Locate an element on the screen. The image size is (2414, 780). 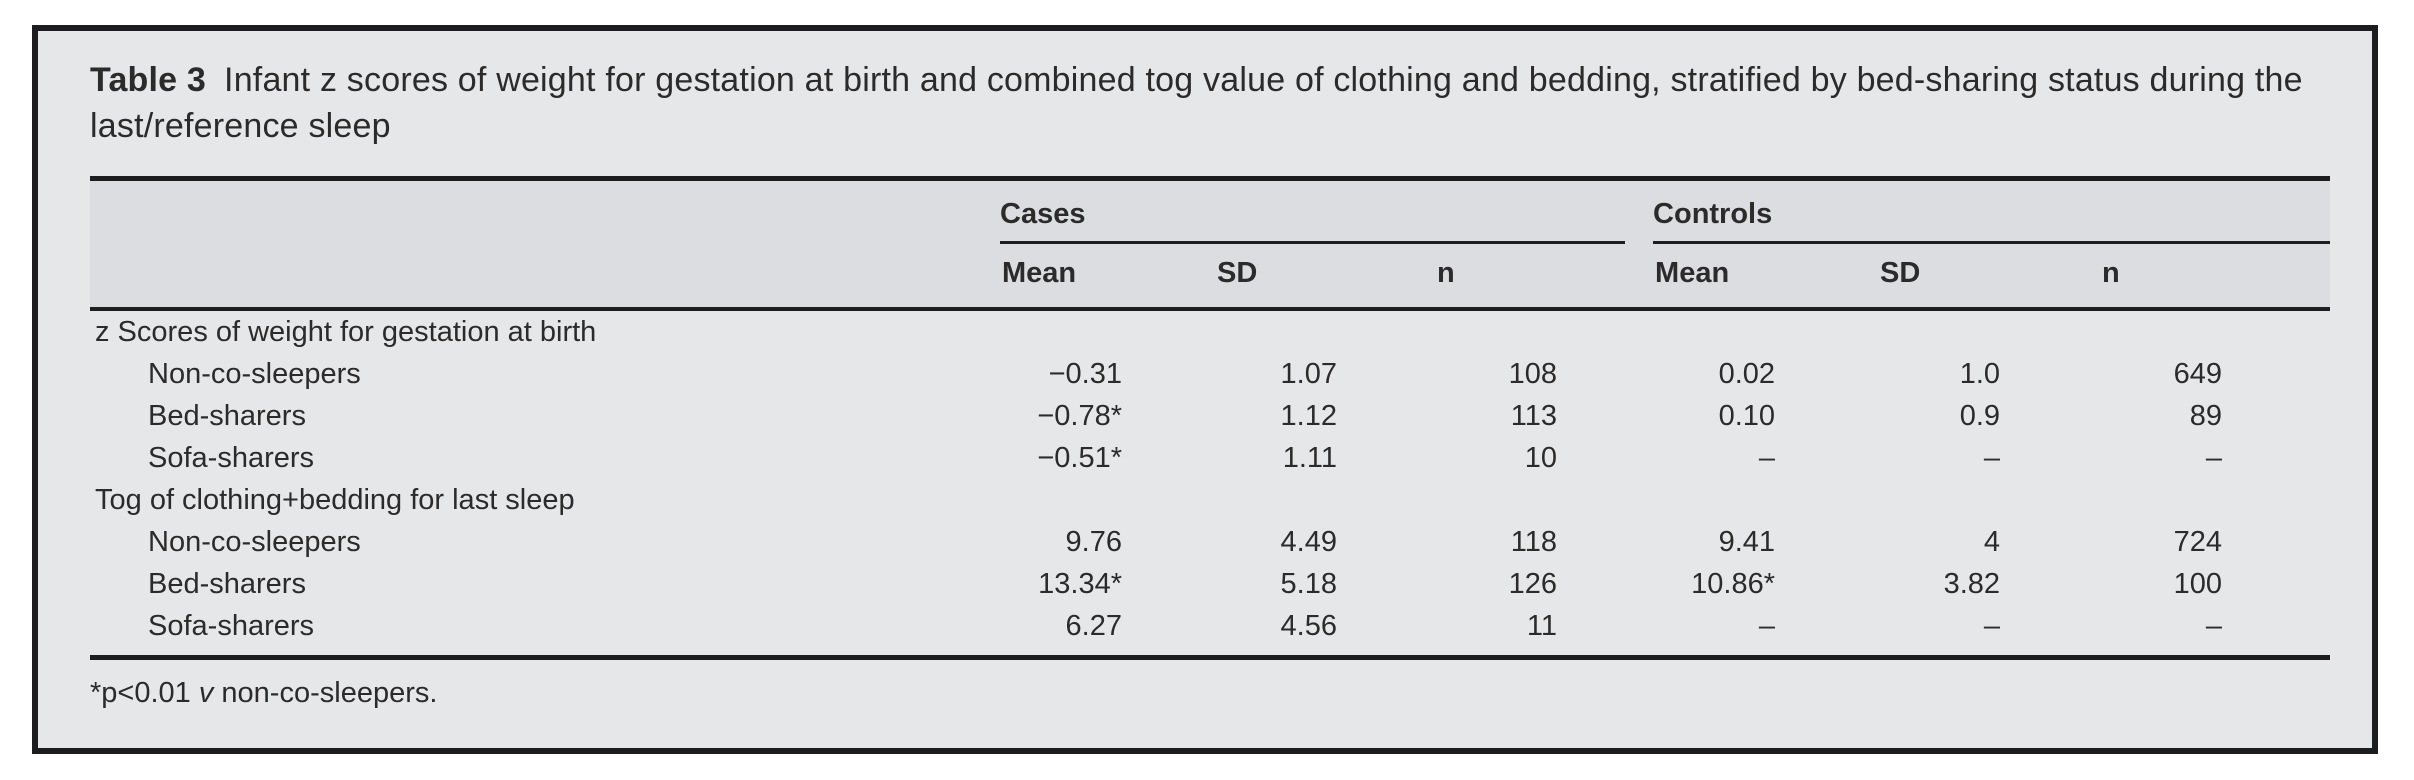
cell-controls-sd: 3.82 is located at coordinates (1989, 584).